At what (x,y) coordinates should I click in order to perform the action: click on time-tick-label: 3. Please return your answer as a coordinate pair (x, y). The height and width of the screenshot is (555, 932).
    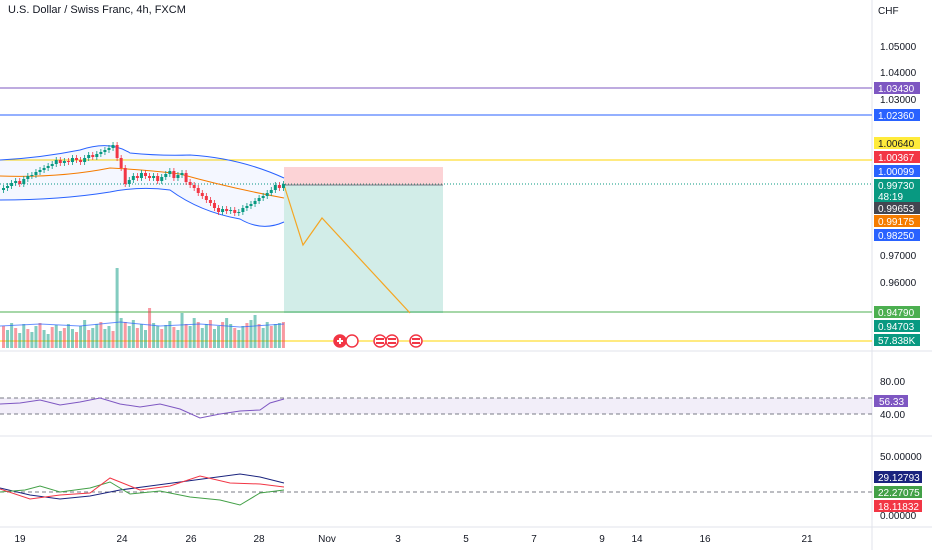
    Looking at the image, I should click on (398, 539).